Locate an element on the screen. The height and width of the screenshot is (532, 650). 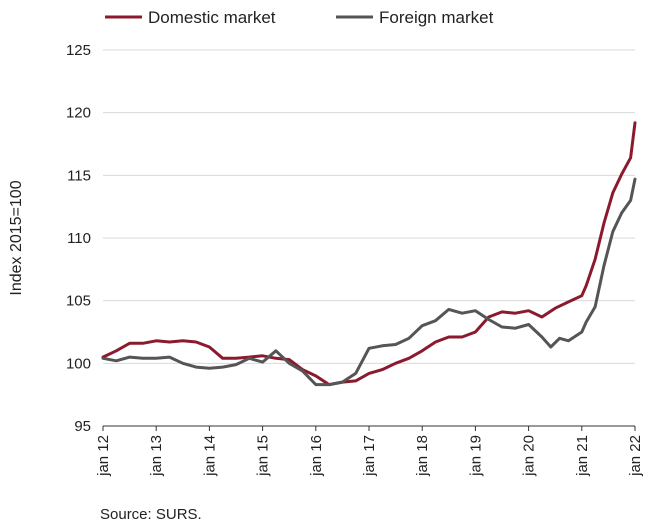
source-note: Source: SURS. is located at coordinates (151, 514).